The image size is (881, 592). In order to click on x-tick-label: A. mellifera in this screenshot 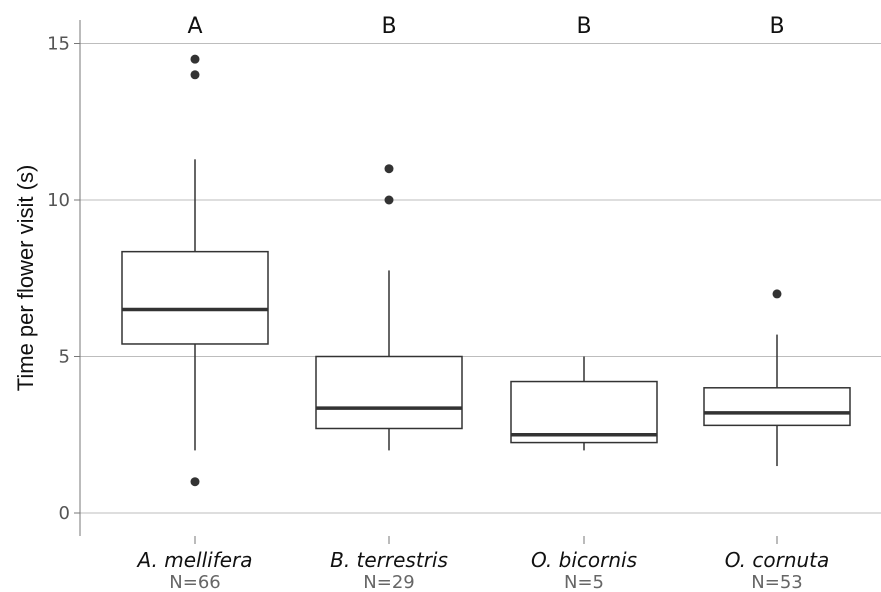, I will do `click(193, 560)`.